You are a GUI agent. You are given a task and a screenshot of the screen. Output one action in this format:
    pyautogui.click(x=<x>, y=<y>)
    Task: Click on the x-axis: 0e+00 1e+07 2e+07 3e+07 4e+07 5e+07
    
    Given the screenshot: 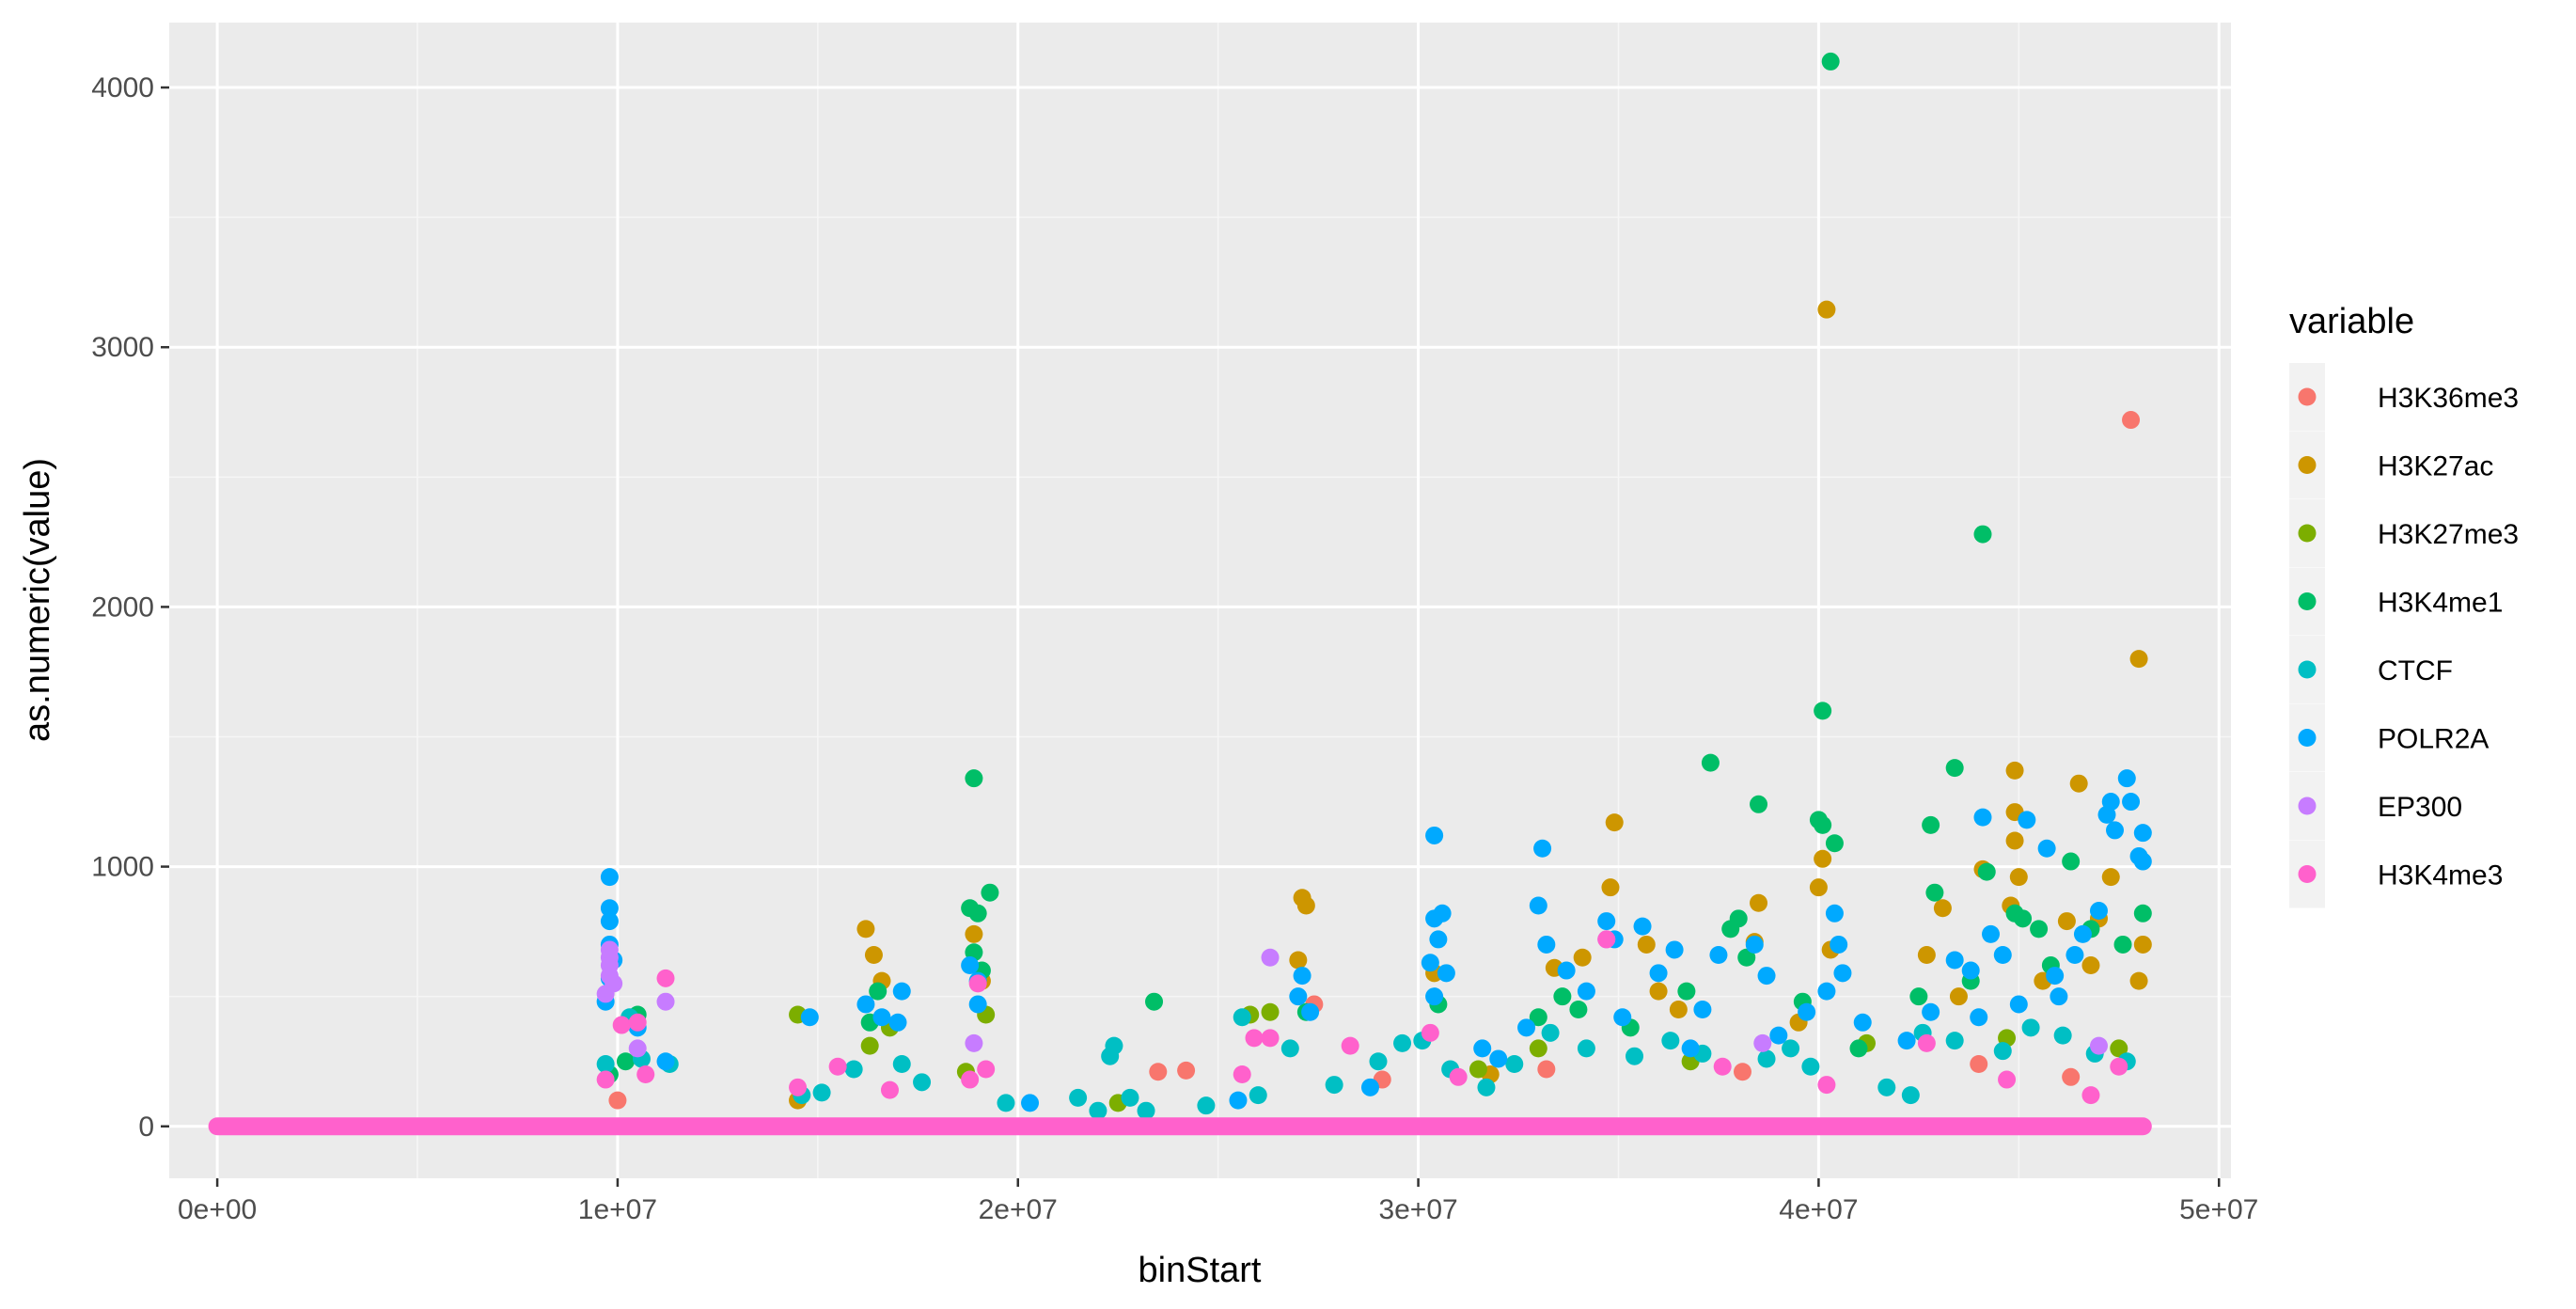 What is the action you would take?
    pyautogui.click(x=1218, y=1201)
    